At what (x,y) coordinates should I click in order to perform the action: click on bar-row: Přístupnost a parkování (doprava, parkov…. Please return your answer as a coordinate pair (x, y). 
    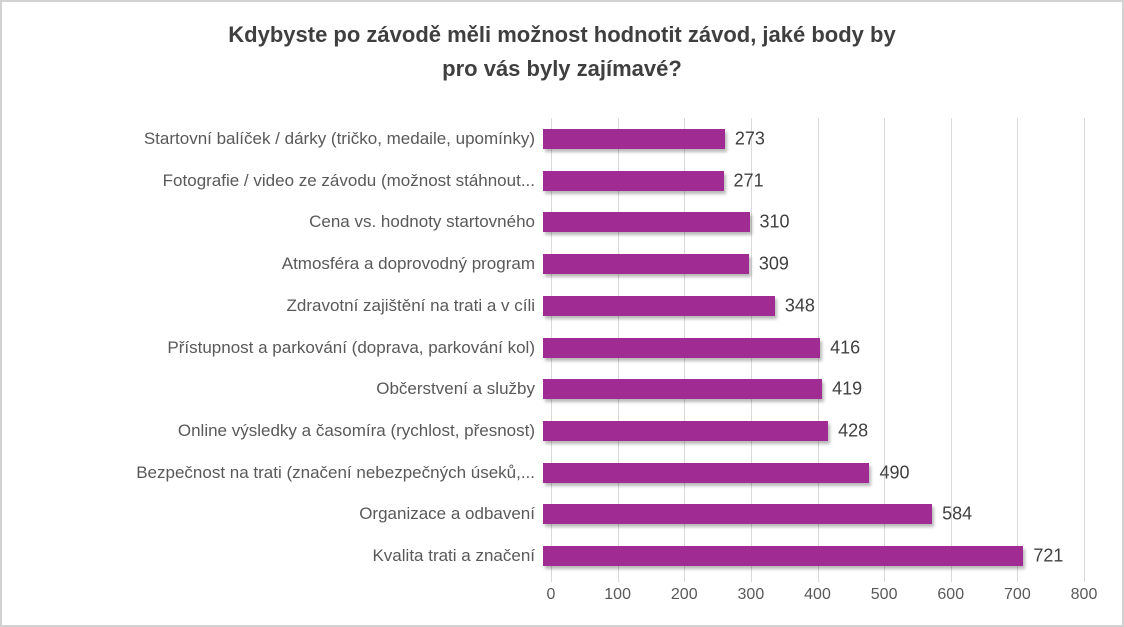
    Looking at the image, I should click on (562, 348).